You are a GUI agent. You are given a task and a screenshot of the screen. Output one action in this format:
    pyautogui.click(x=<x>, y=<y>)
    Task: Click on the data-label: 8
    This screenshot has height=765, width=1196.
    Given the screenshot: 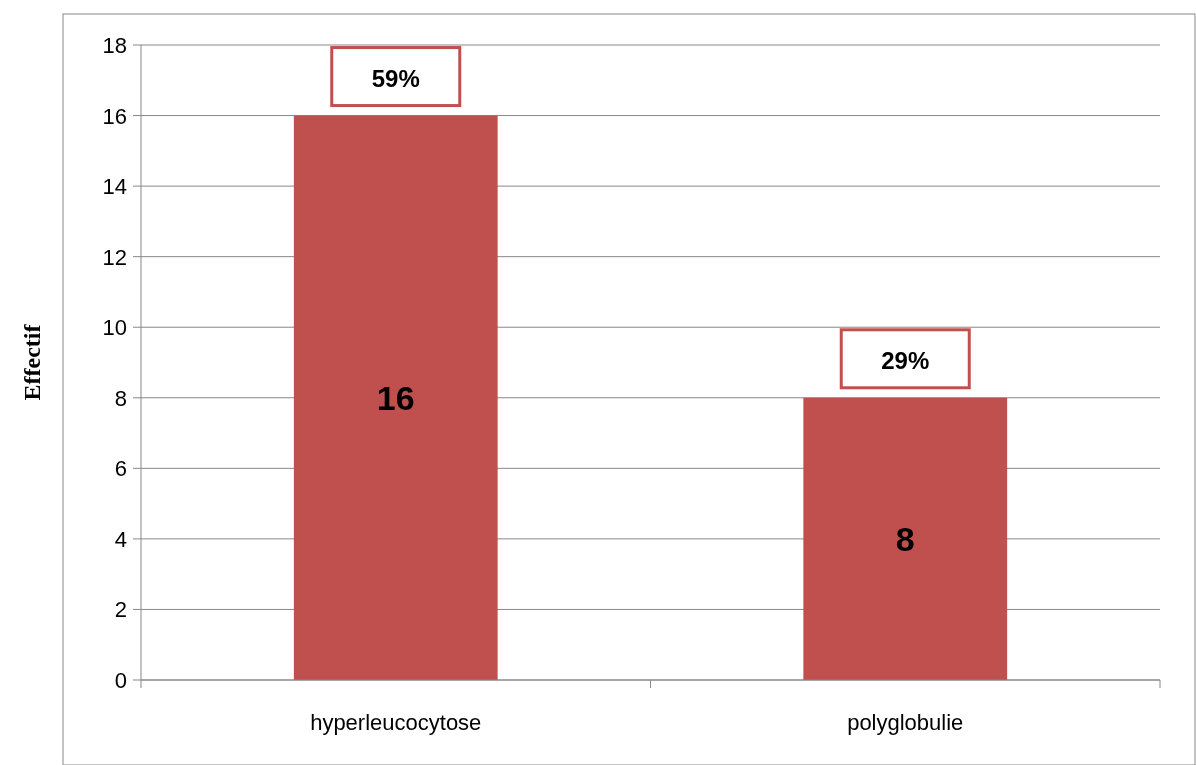 What is the action you would take?
    pyautogui.click(x=905, y=538)
    